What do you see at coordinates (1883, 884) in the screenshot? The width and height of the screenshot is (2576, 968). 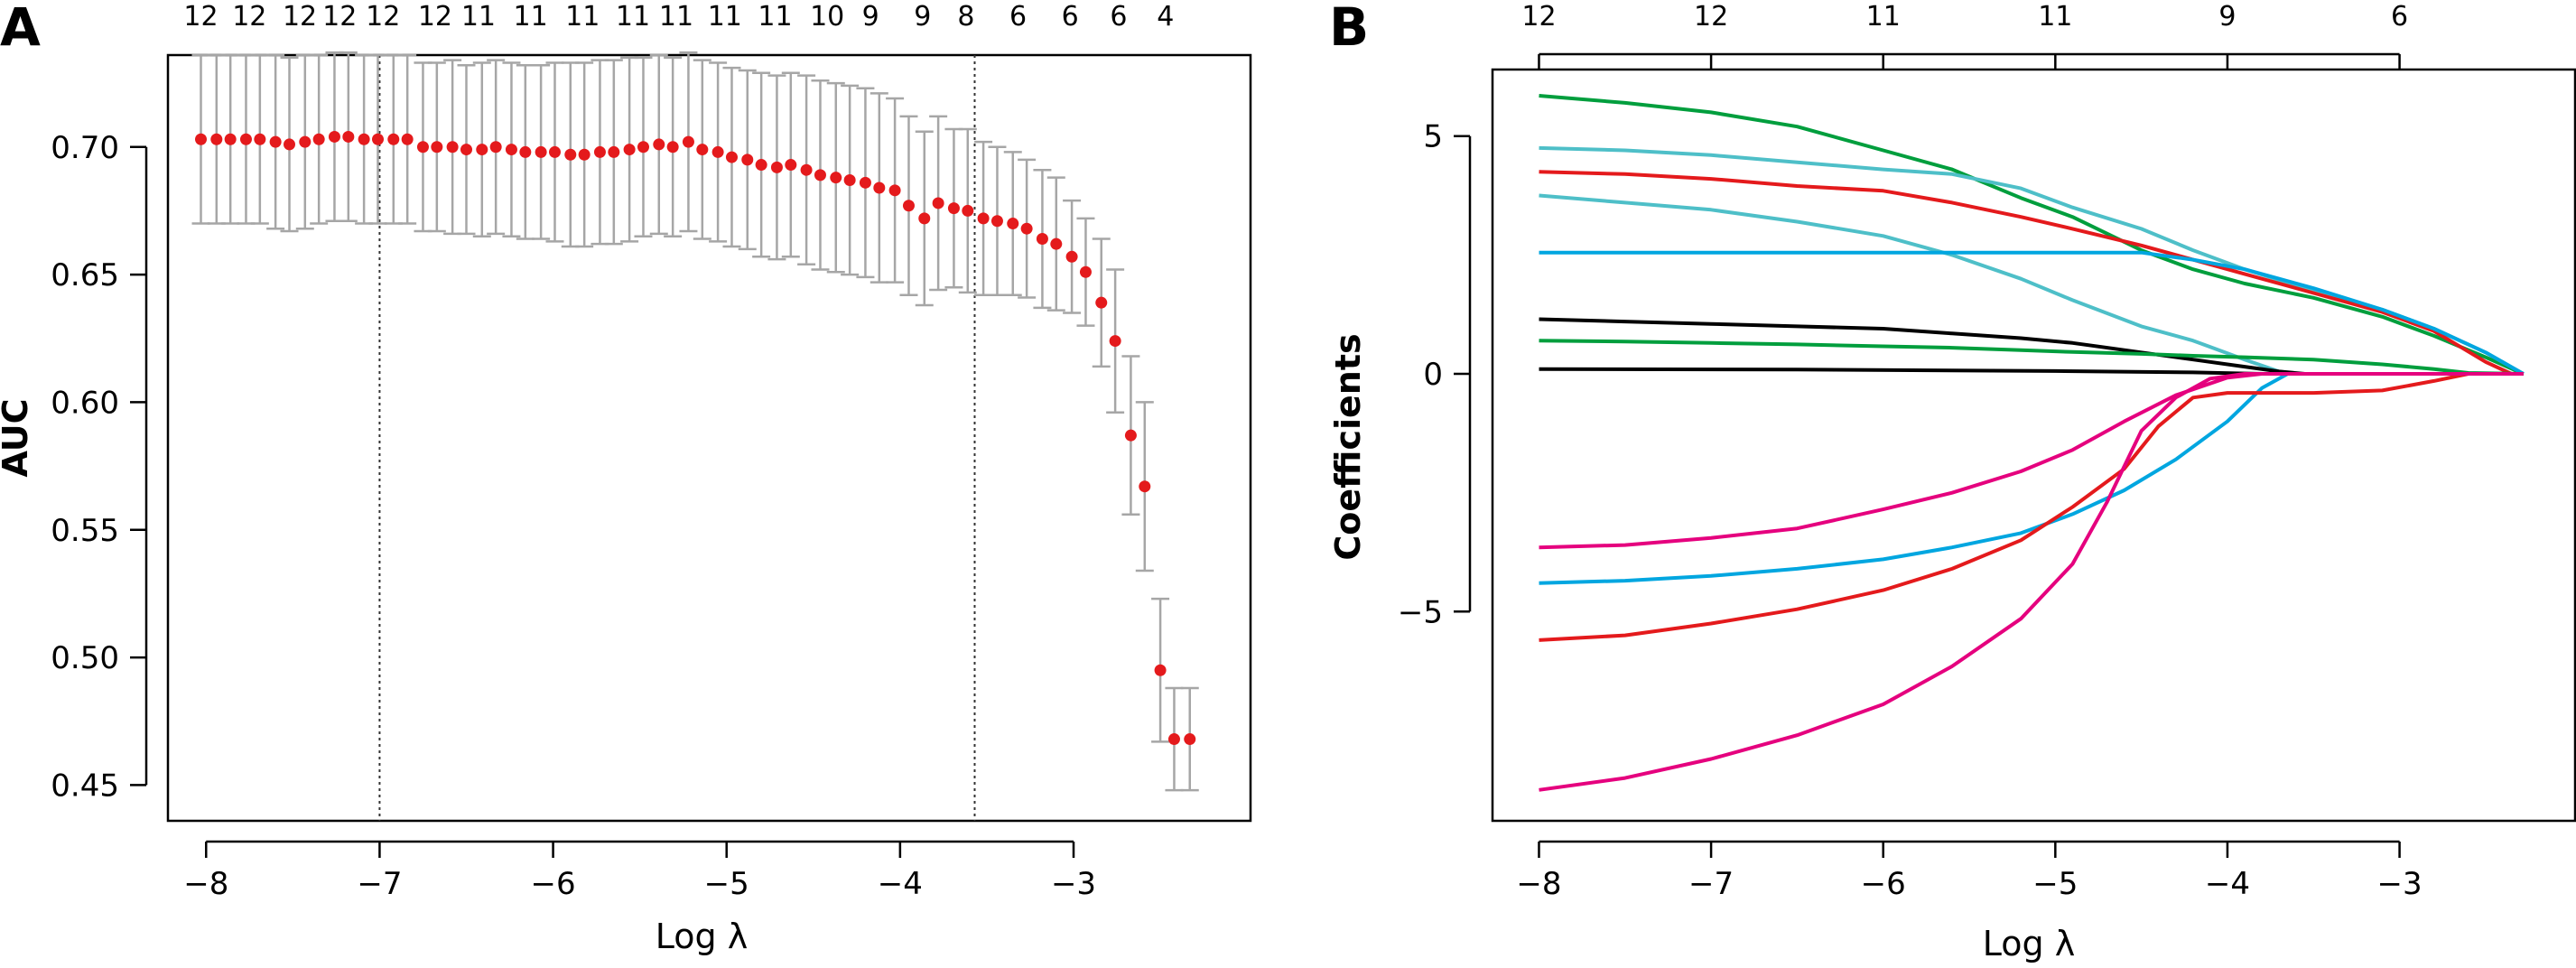 I see `panel-b-x-tick-label: −6` at bounding box center [1883, 884].